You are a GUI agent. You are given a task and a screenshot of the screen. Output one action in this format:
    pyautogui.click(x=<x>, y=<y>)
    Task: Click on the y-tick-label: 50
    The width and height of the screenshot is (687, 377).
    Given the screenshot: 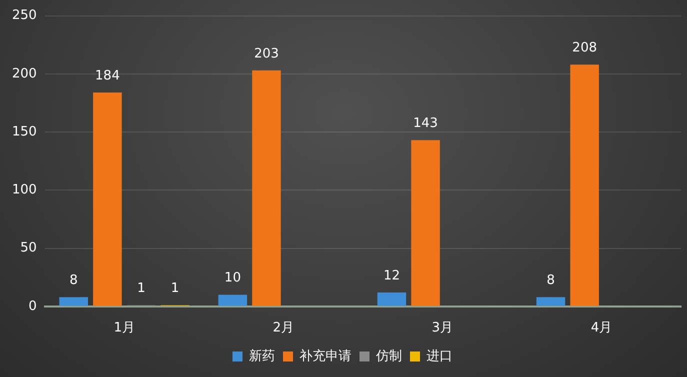 What is the action you would take?
    pyautogui.click(x=28, y=248)
    